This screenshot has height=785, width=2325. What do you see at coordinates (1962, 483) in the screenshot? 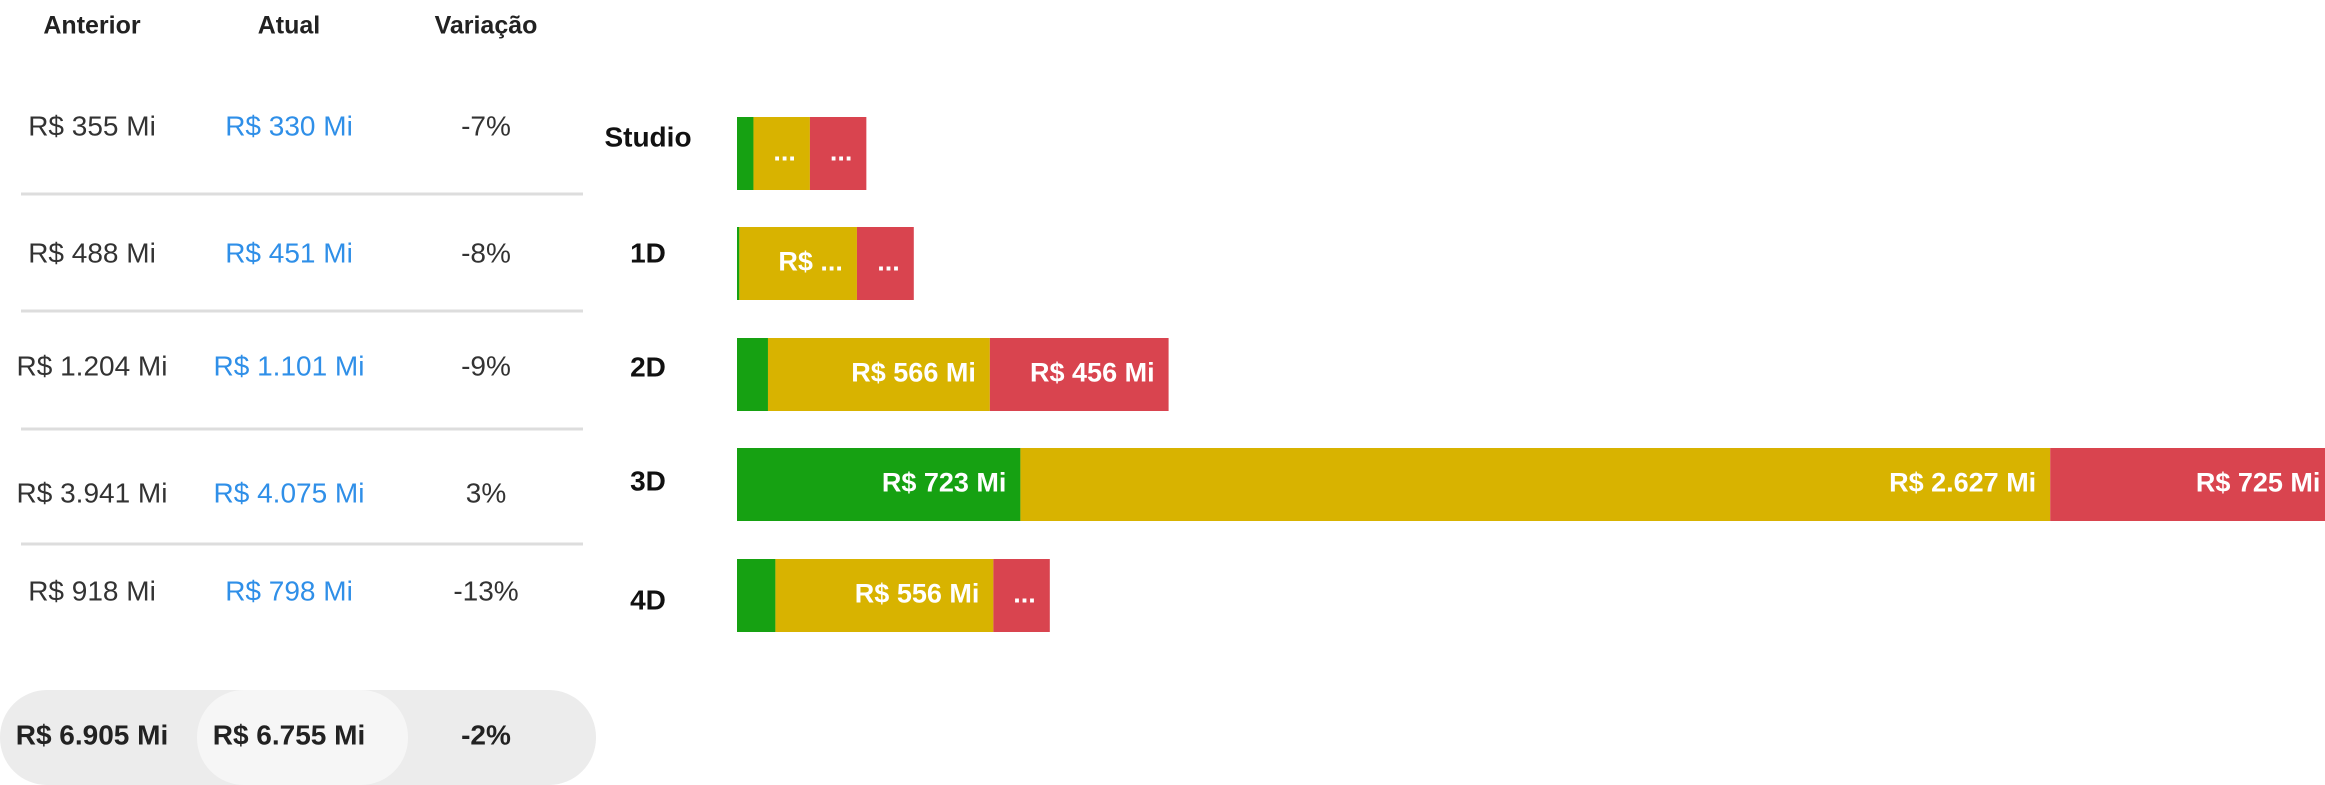
I see `bar-value-label: R$ 2.627 Mi` at bounding box center [1962, 483].